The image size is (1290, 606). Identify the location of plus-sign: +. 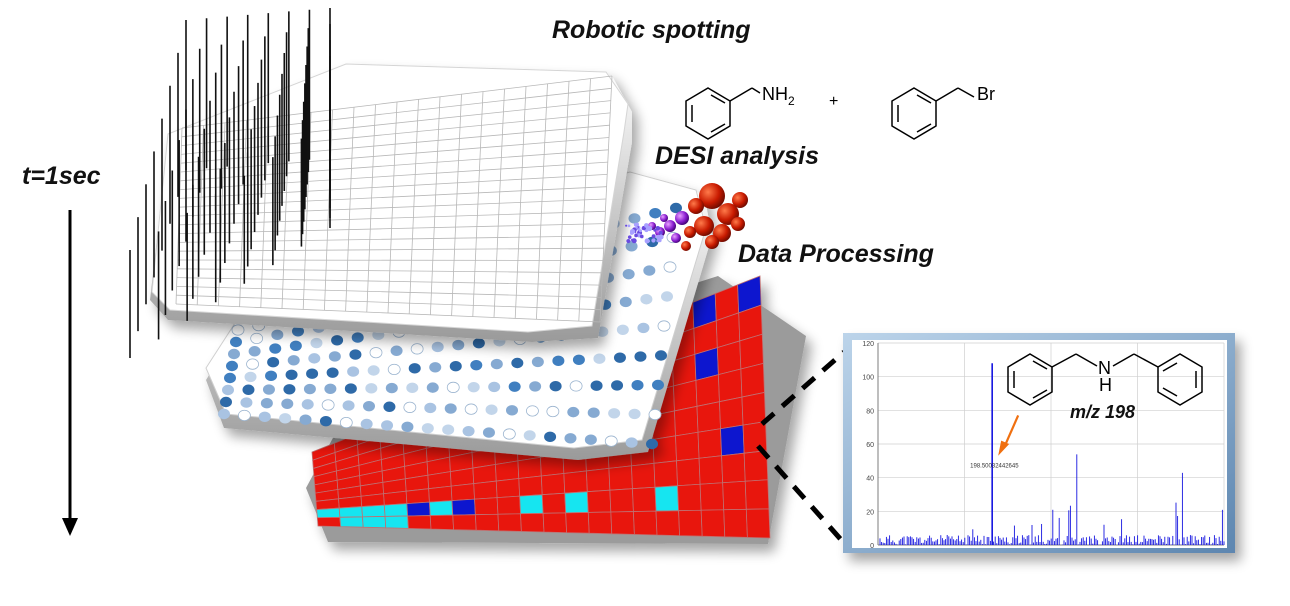
(833, 101).